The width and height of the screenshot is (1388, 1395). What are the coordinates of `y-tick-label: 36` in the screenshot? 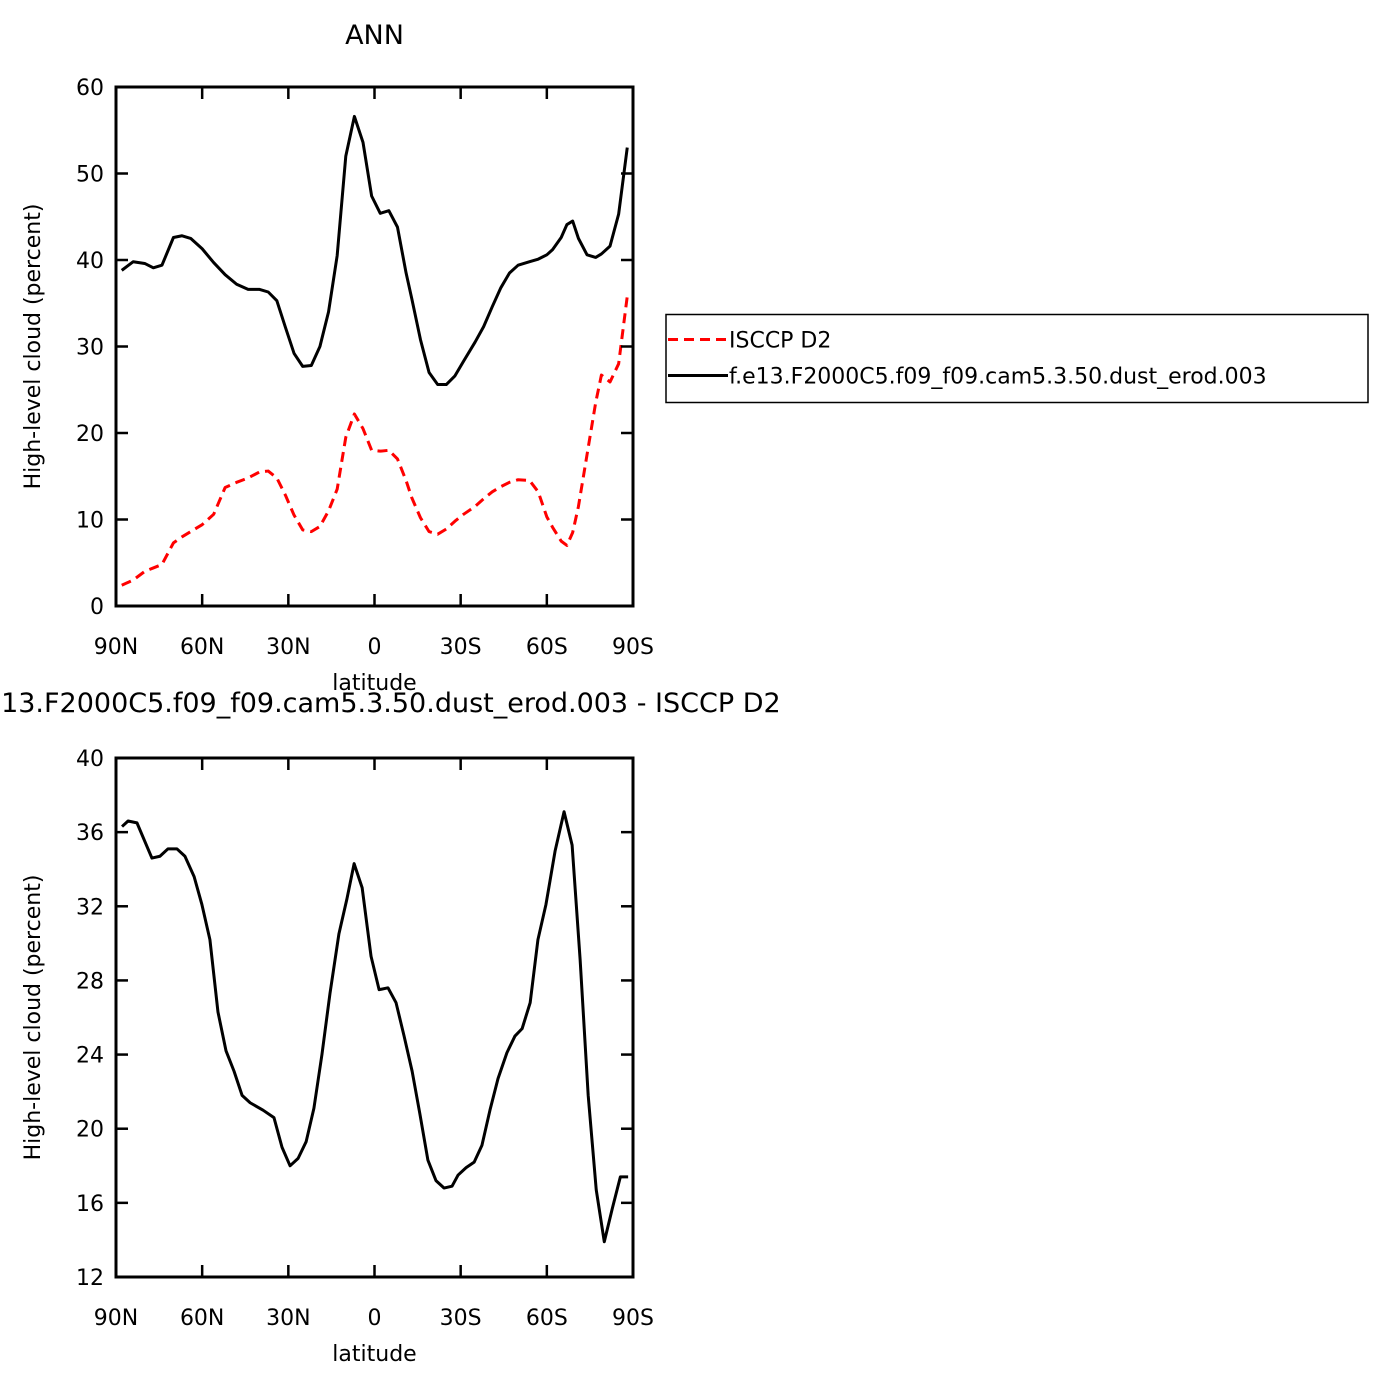 It's located at (90, 833).